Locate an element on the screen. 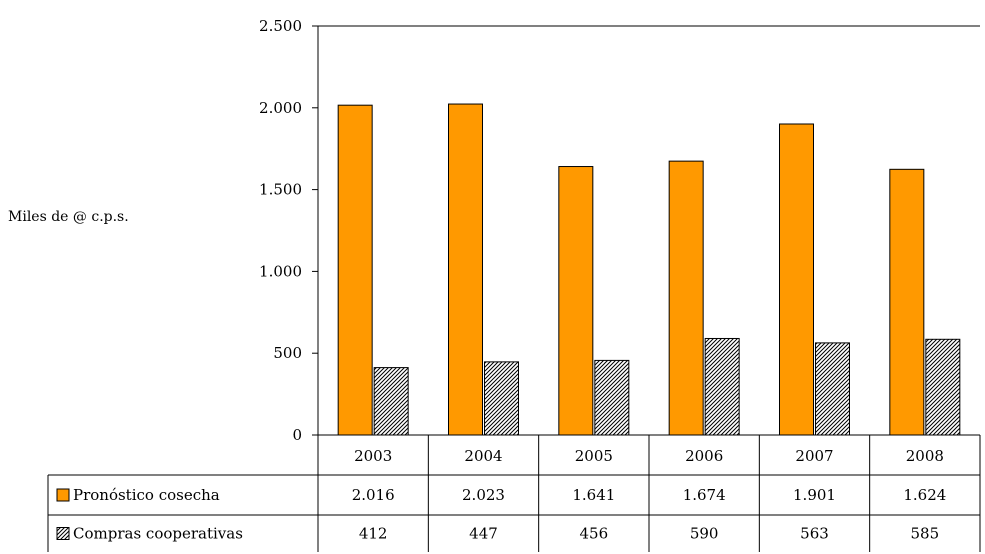 This screenshot has height=554, width=985. y-tick-label: 1.000 is located at coordinates (280, 271).